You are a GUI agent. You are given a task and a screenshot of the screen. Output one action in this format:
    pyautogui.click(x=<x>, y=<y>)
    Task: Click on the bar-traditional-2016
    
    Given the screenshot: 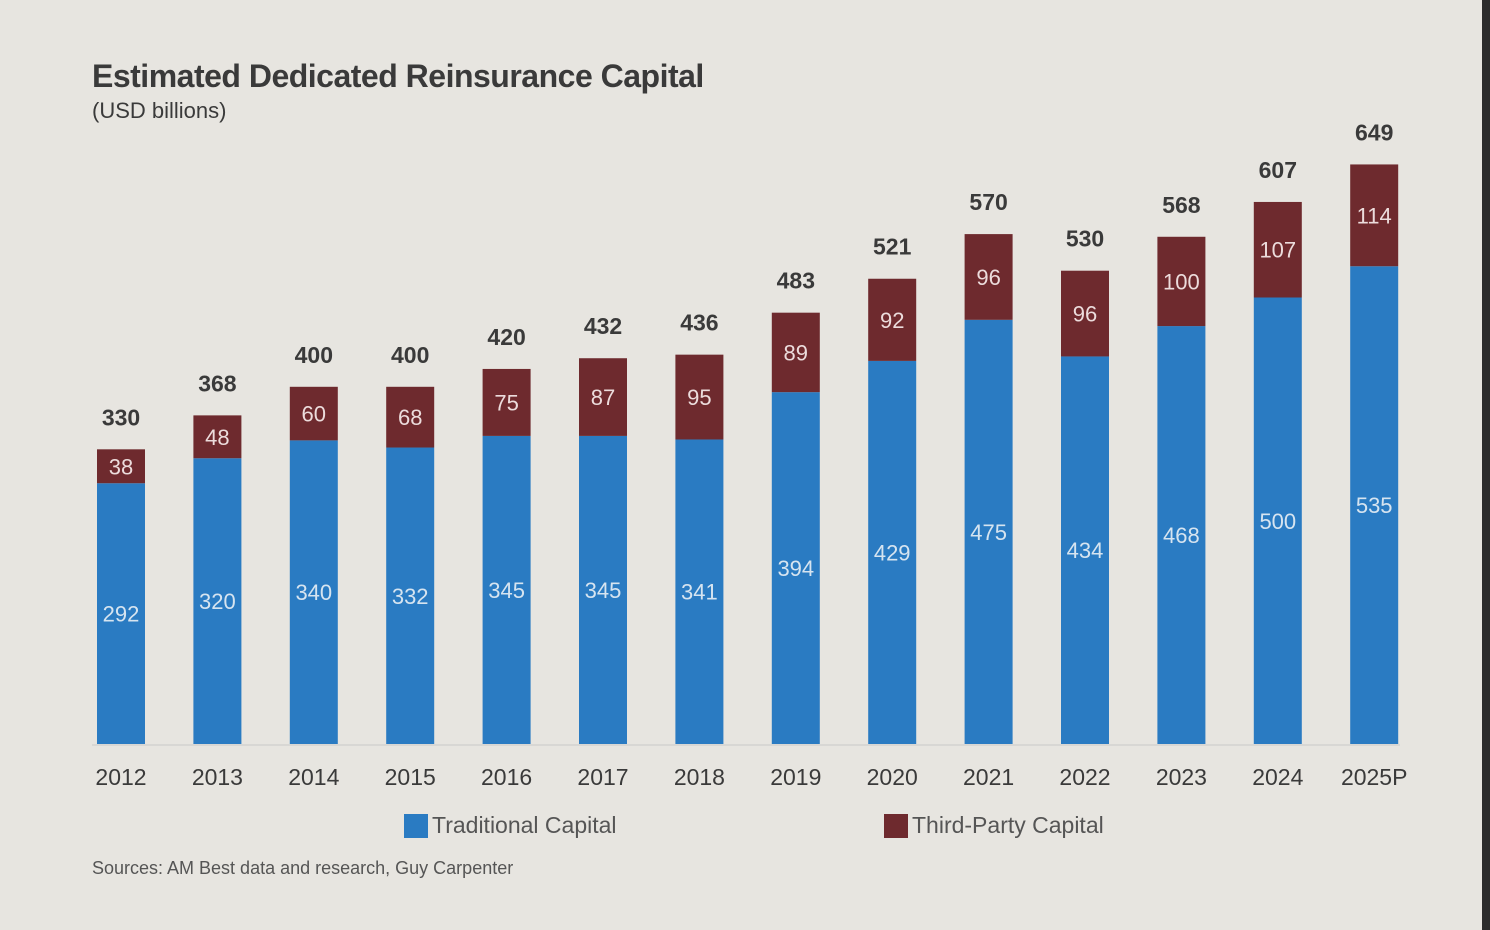 What is the action you would take?
    pyautogui.click(x=506, y=589)
    